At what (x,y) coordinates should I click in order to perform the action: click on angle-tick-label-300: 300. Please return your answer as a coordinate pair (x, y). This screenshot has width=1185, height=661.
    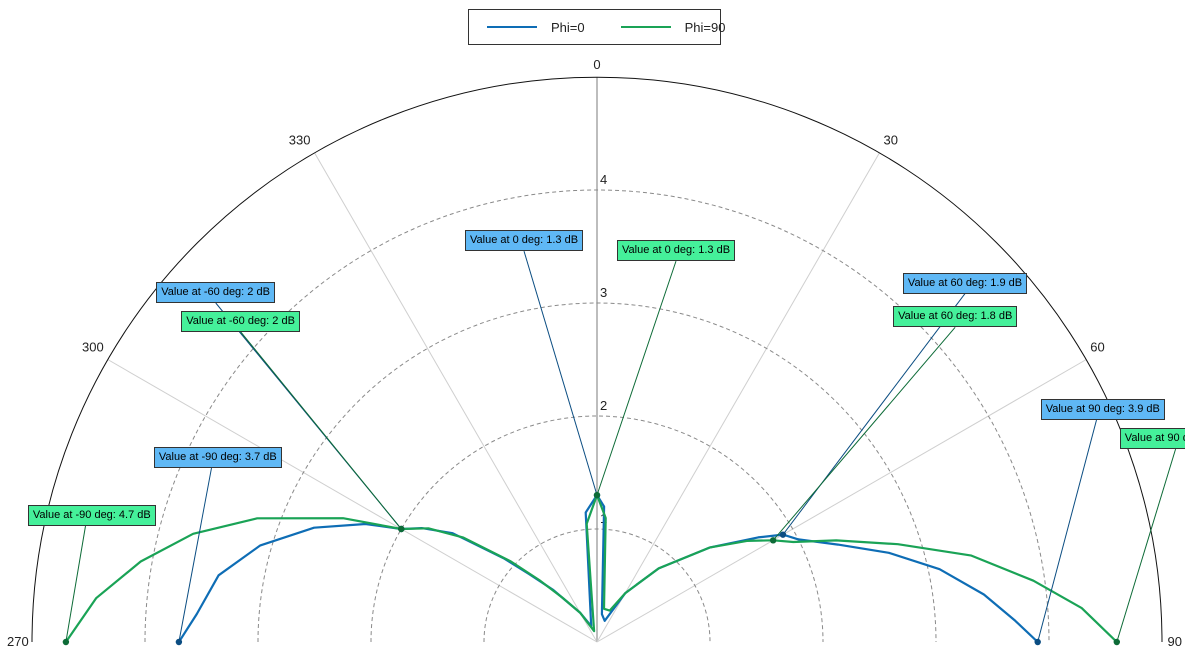
    Looking at the image, I should click on (93, 347).